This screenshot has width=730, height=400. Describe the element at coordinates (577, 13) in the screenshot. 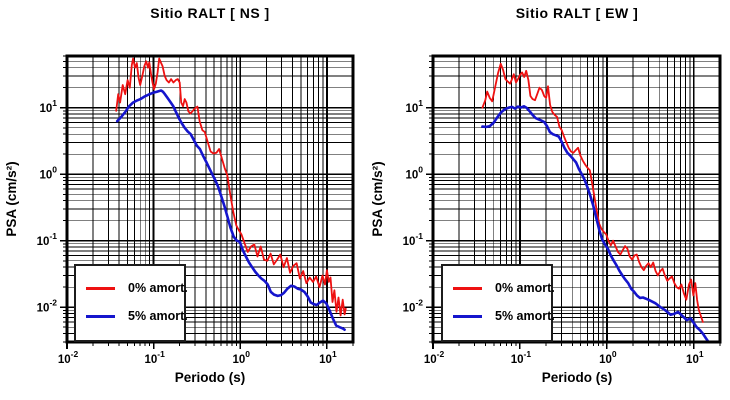

I see `plot-title-ew: Sitio RALT [ EW ]` at that location.